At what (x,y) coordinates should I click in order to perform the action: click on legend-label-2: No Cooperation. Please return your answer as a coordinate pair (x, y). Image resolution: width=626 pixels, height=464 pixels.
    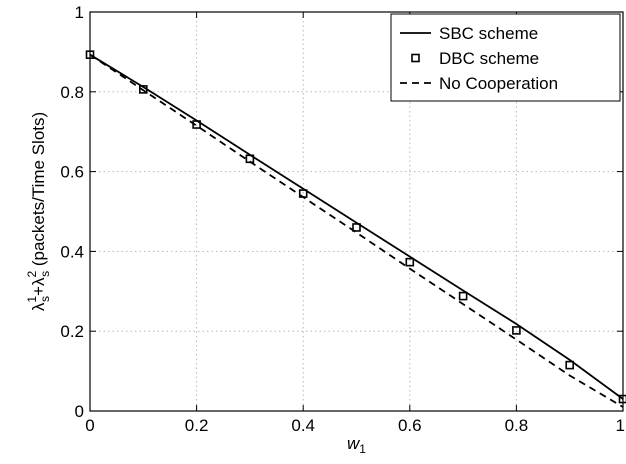
    Looking at the image, I should click on (498, 83).